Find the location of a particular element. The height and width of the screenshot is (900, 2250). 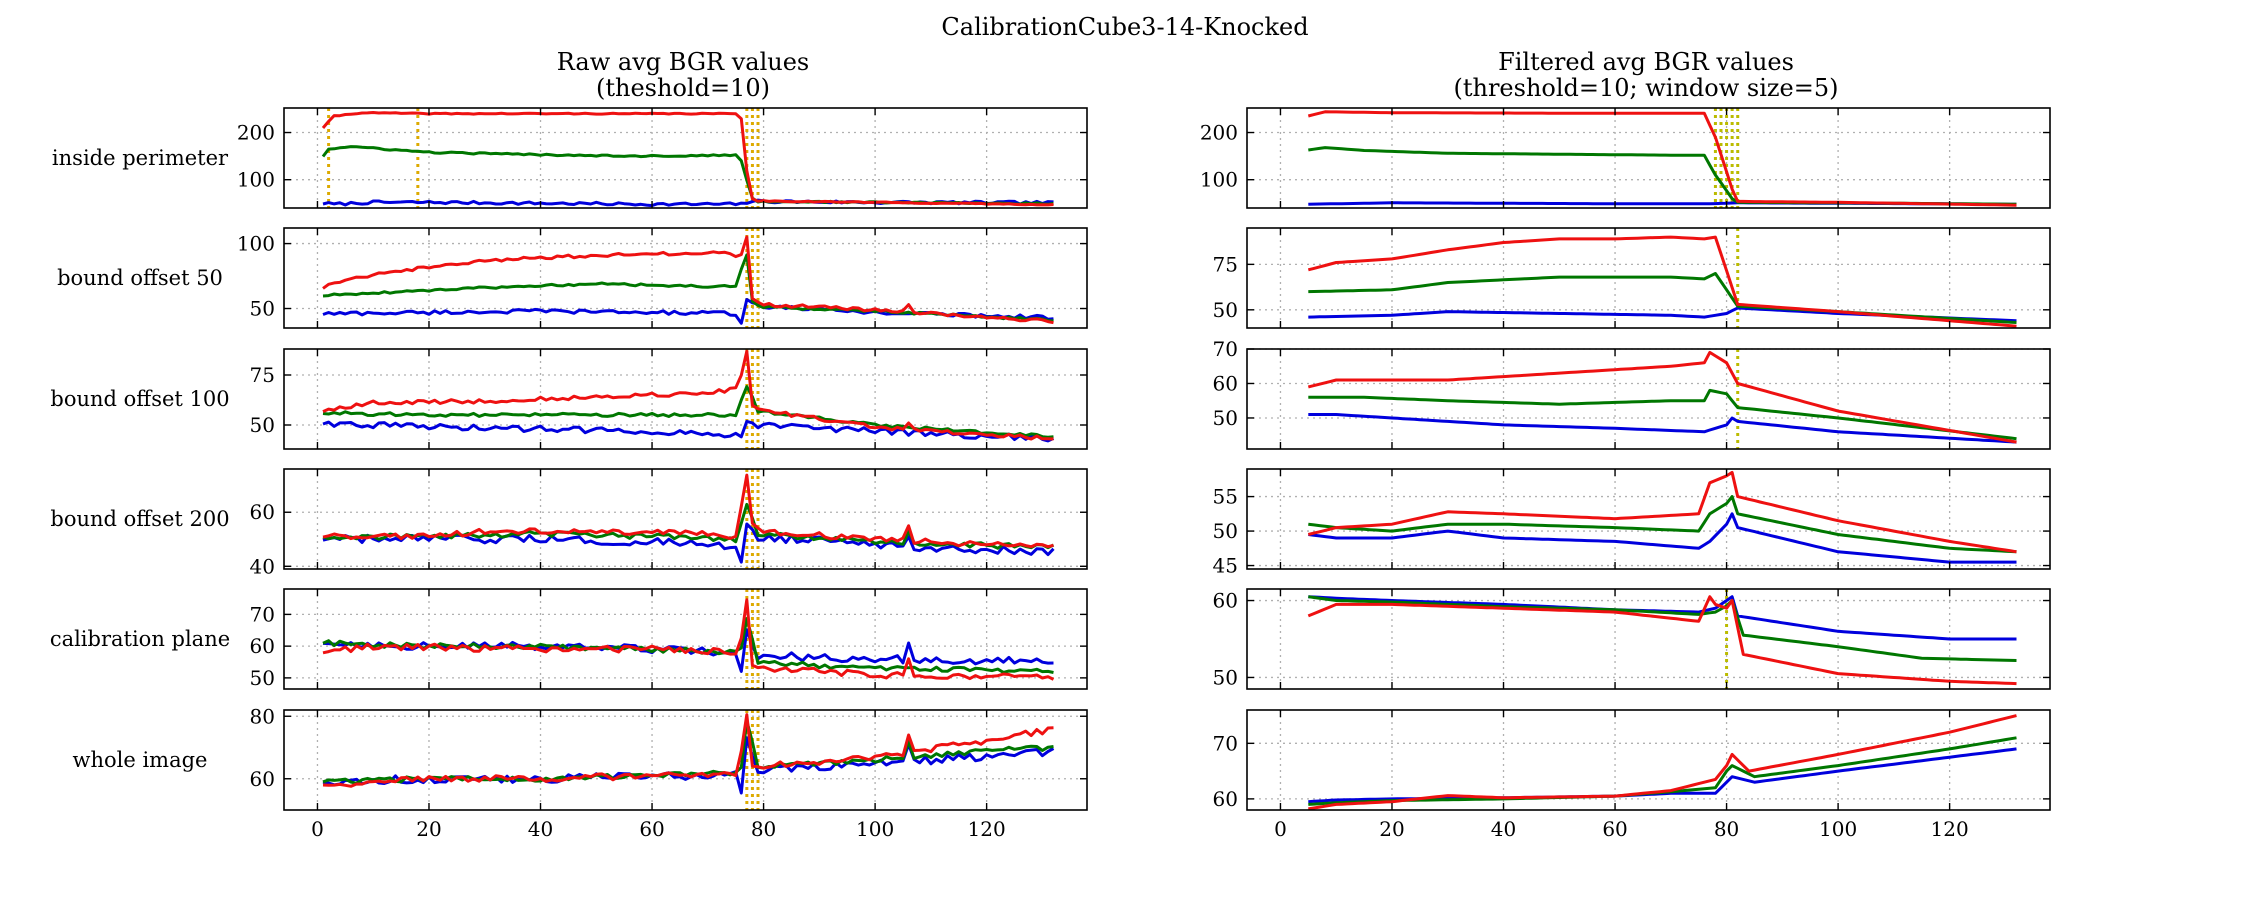

y-tick-label: 45 is located at coordinates (1225, 566).